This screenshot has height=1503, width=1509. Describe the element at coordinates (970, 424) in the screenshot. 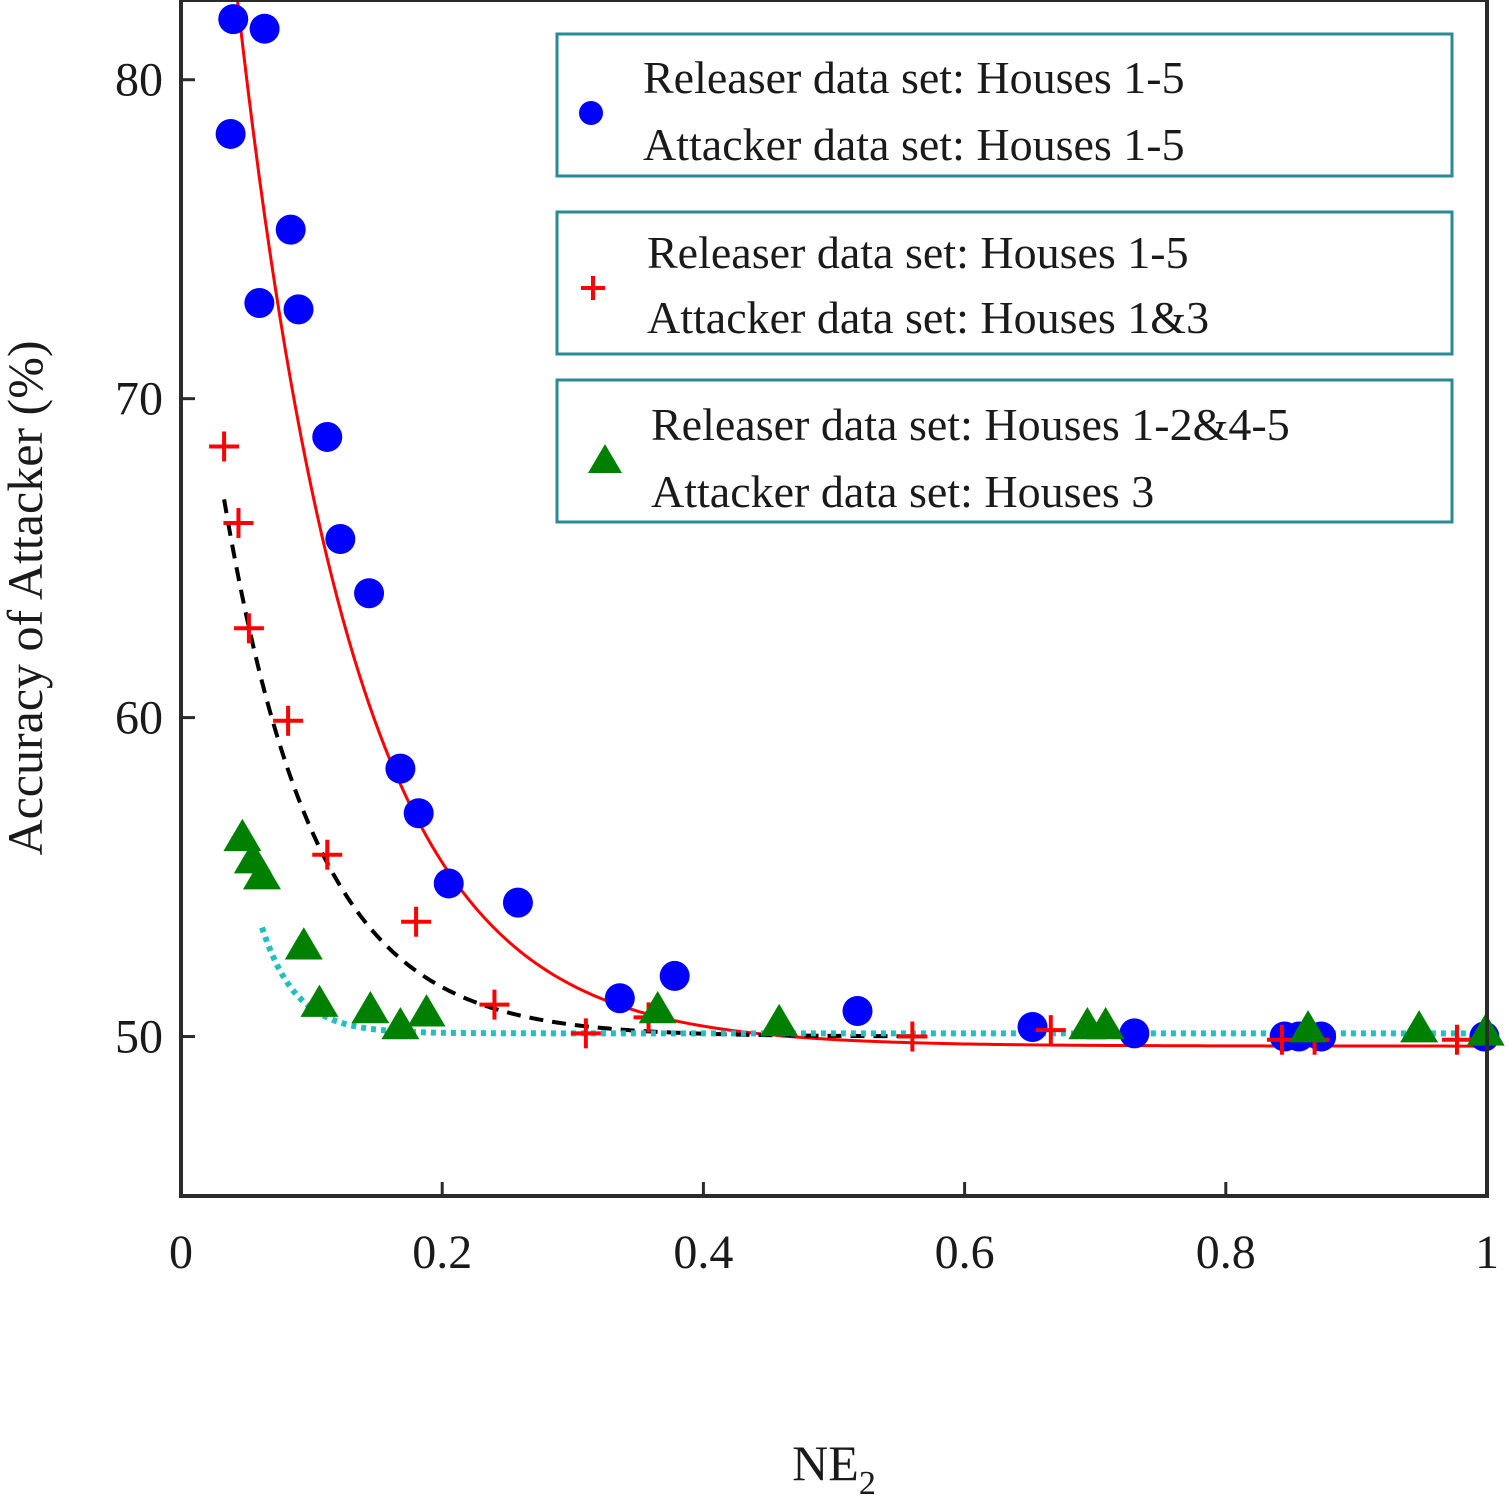

I see `legend-line-releaser: Releaser data set: Houses 1-2&4-5` at that location.